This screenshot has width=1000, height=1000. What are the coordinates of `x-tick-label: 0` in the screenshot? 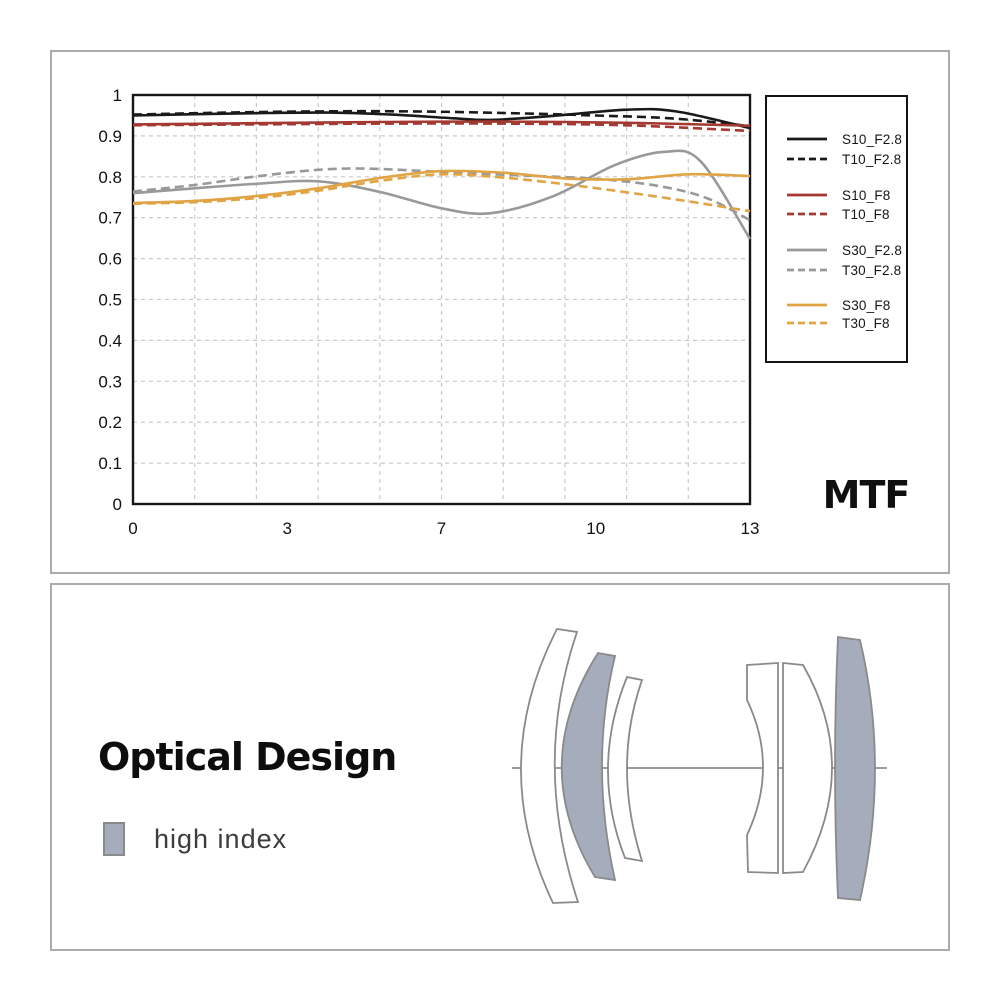 It's located at (132, 528).